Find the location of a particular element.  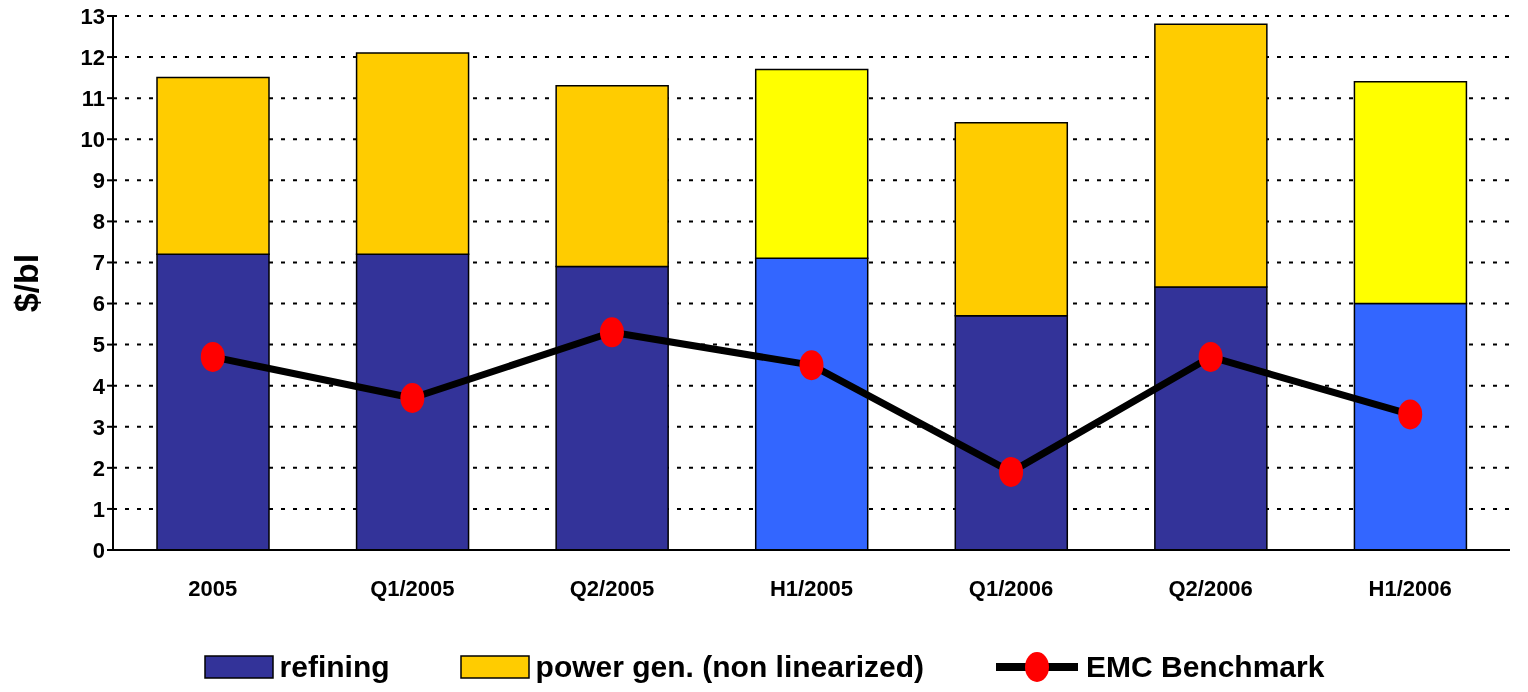

y-tick-label: 12 is located at coordinates (92, 57).